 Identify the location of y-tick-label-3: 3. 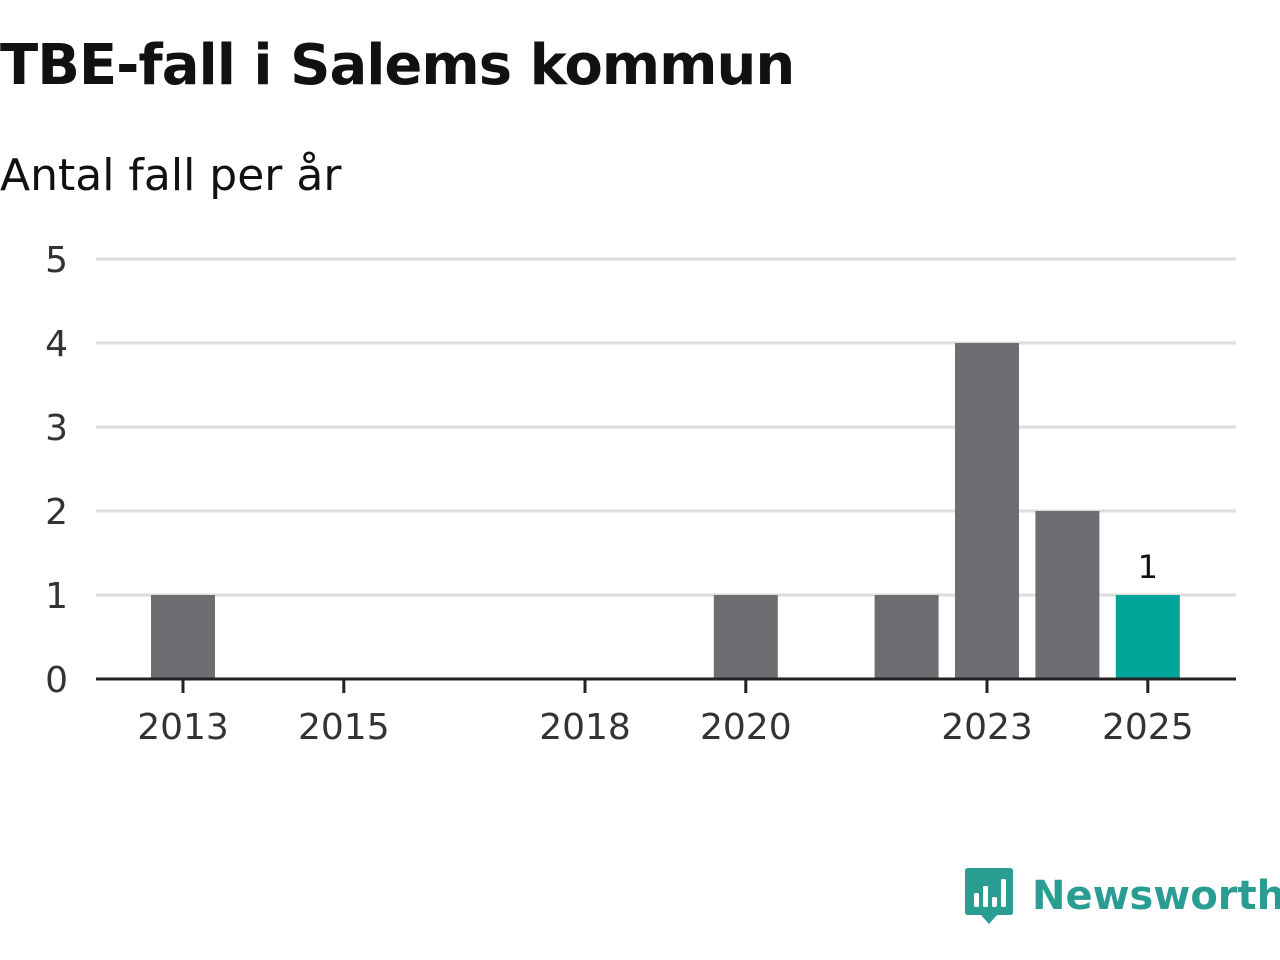
(56, 428).